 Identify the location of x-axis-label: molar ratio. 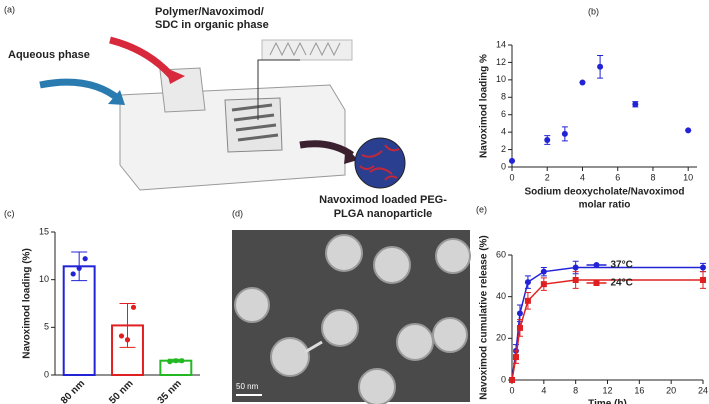
(605, 205).